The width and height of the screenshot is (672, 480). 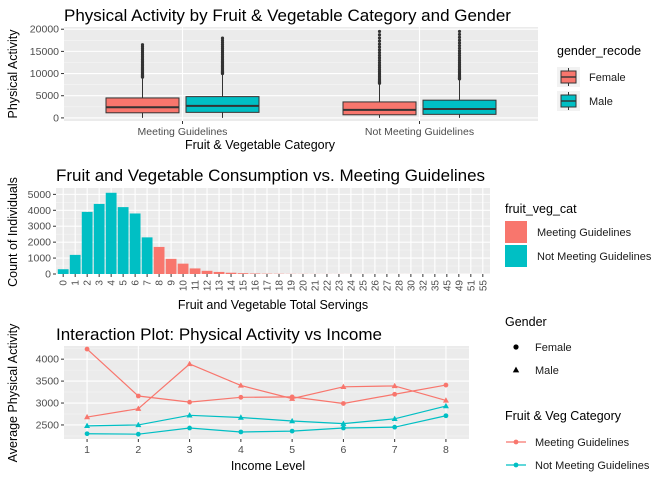 I want to click on bar-chart-x-tick-label: 19, so click(x=291, y=286).